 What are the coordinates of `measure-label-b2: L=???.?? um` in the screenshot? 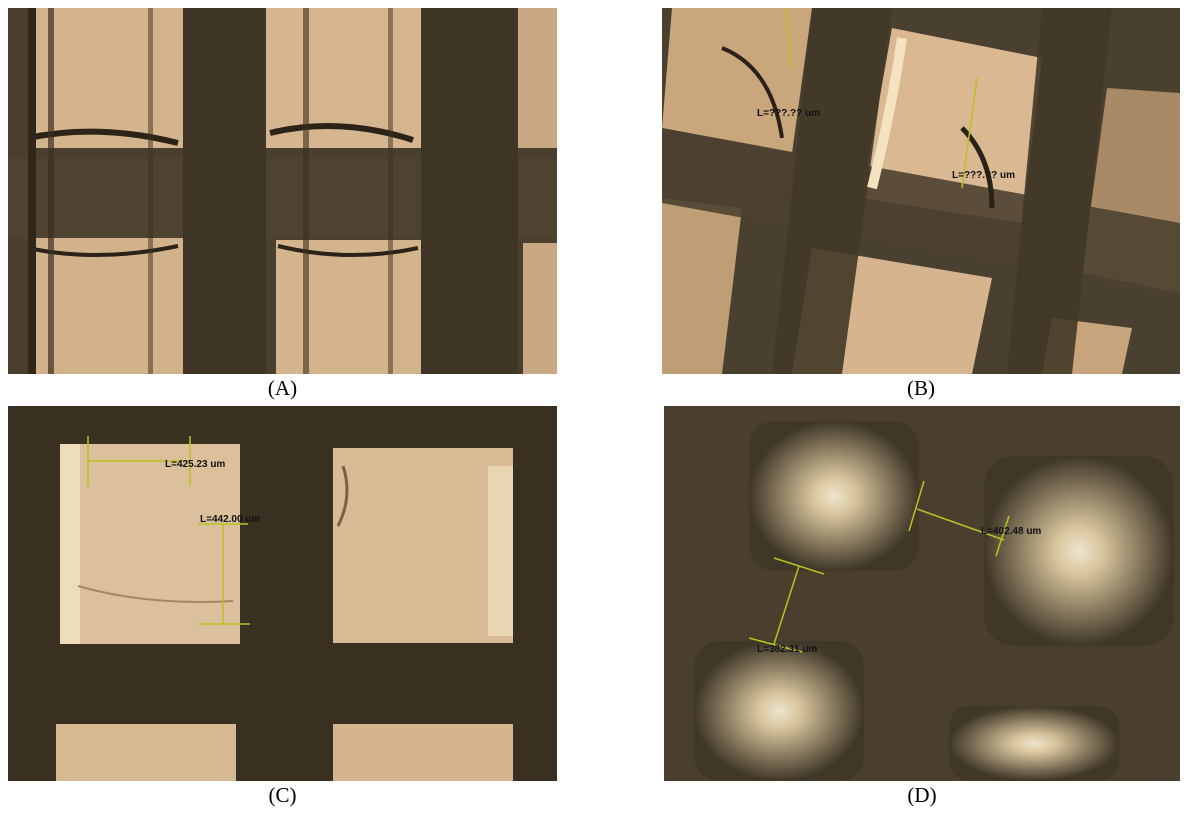 It's located at (983, 175).